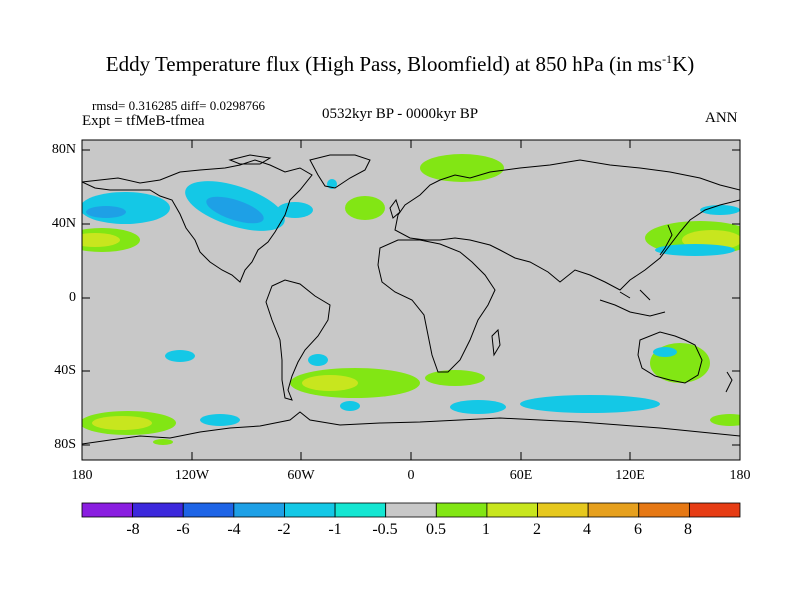 The width and height of the screenshot is (800, 600). What do you see at coordinates (330, 383) in the screenshot?
I see `anomaly-s-atlantic-core` at bounding box center [330, 383].